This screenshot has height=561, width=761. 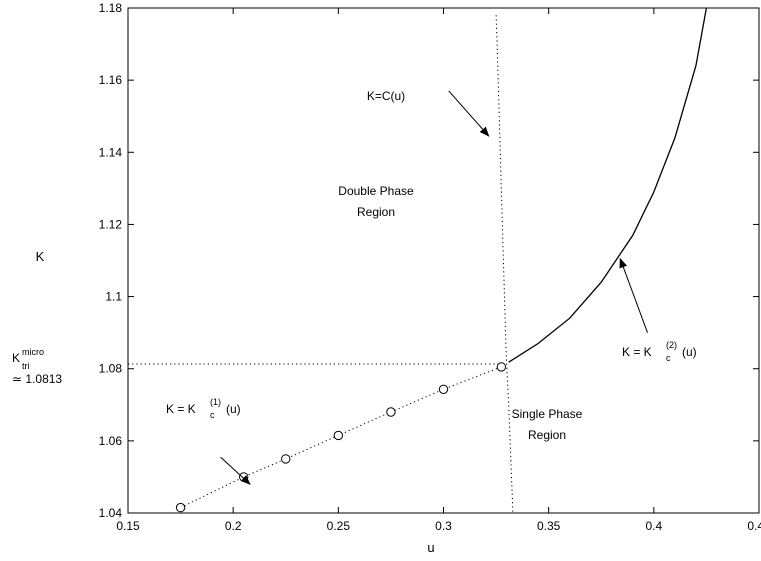 I want to click on x-tick-label: 0.3, so click(x=443, y=526).